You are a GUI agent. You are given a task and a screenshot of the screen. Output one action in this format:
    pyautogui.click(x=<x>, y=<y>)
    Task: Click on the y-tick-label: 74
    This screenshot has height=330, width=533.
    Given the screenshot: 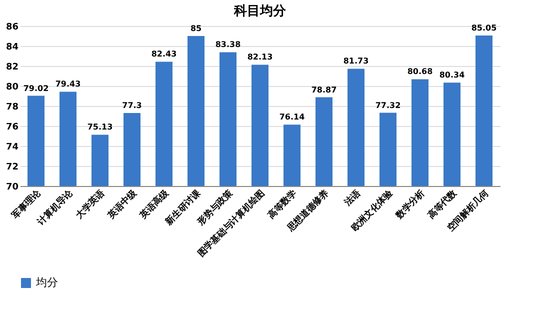 What is the action you would take?
    pyautogui.click(x=12, y=147)
    